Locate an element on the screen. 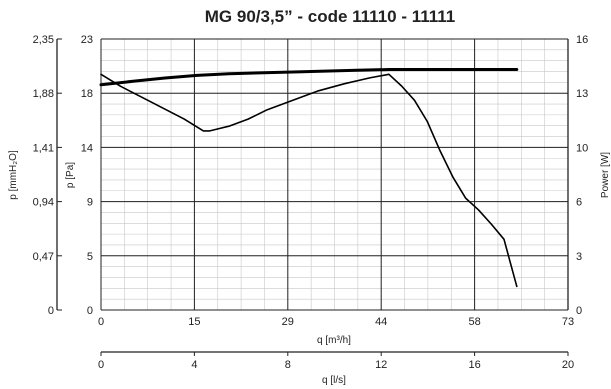 Image resolution: width=611 pixels, height=389 pixels. x-axis-secondary-tick-label: 0 is located at coordinates (101, 365).